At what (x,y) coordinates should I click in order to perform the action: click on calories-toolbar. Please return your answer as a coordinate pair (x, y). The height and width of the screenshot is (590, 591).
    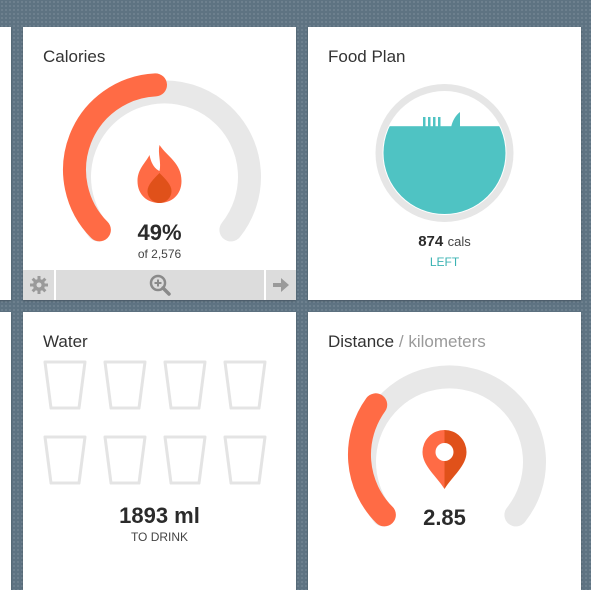
    Looking at the image, I should click on (159, 285).